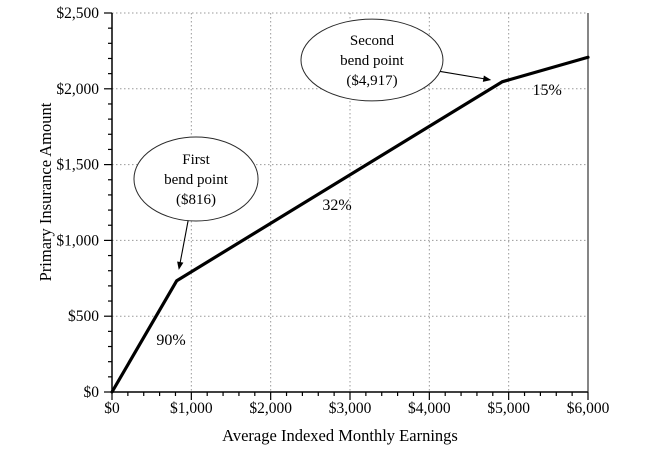 The height and width of the screenshot is (461, 648). What do you see at coordinates (77, 13) in the screenshot?
I see `y-tick-label: $2,500` at bounding box center [77, 13].